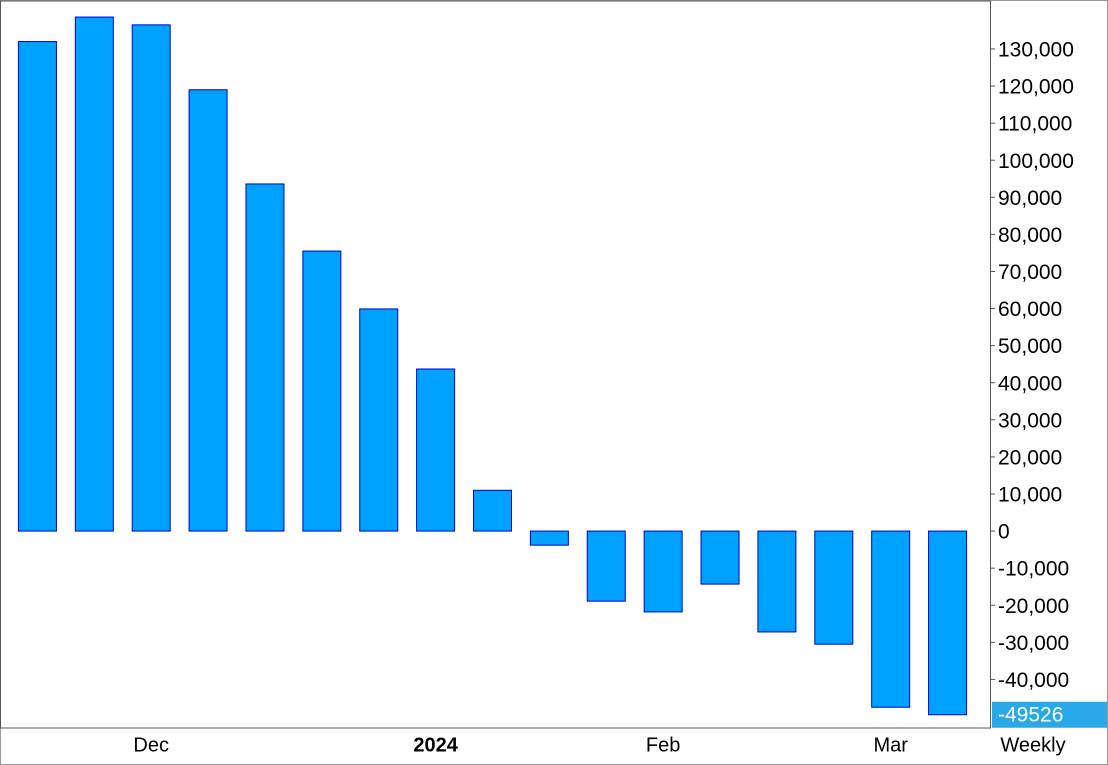  Describe the element at coordinates (663, 745) in the screenshot. I see `x-tick-label: Feb` at that location.